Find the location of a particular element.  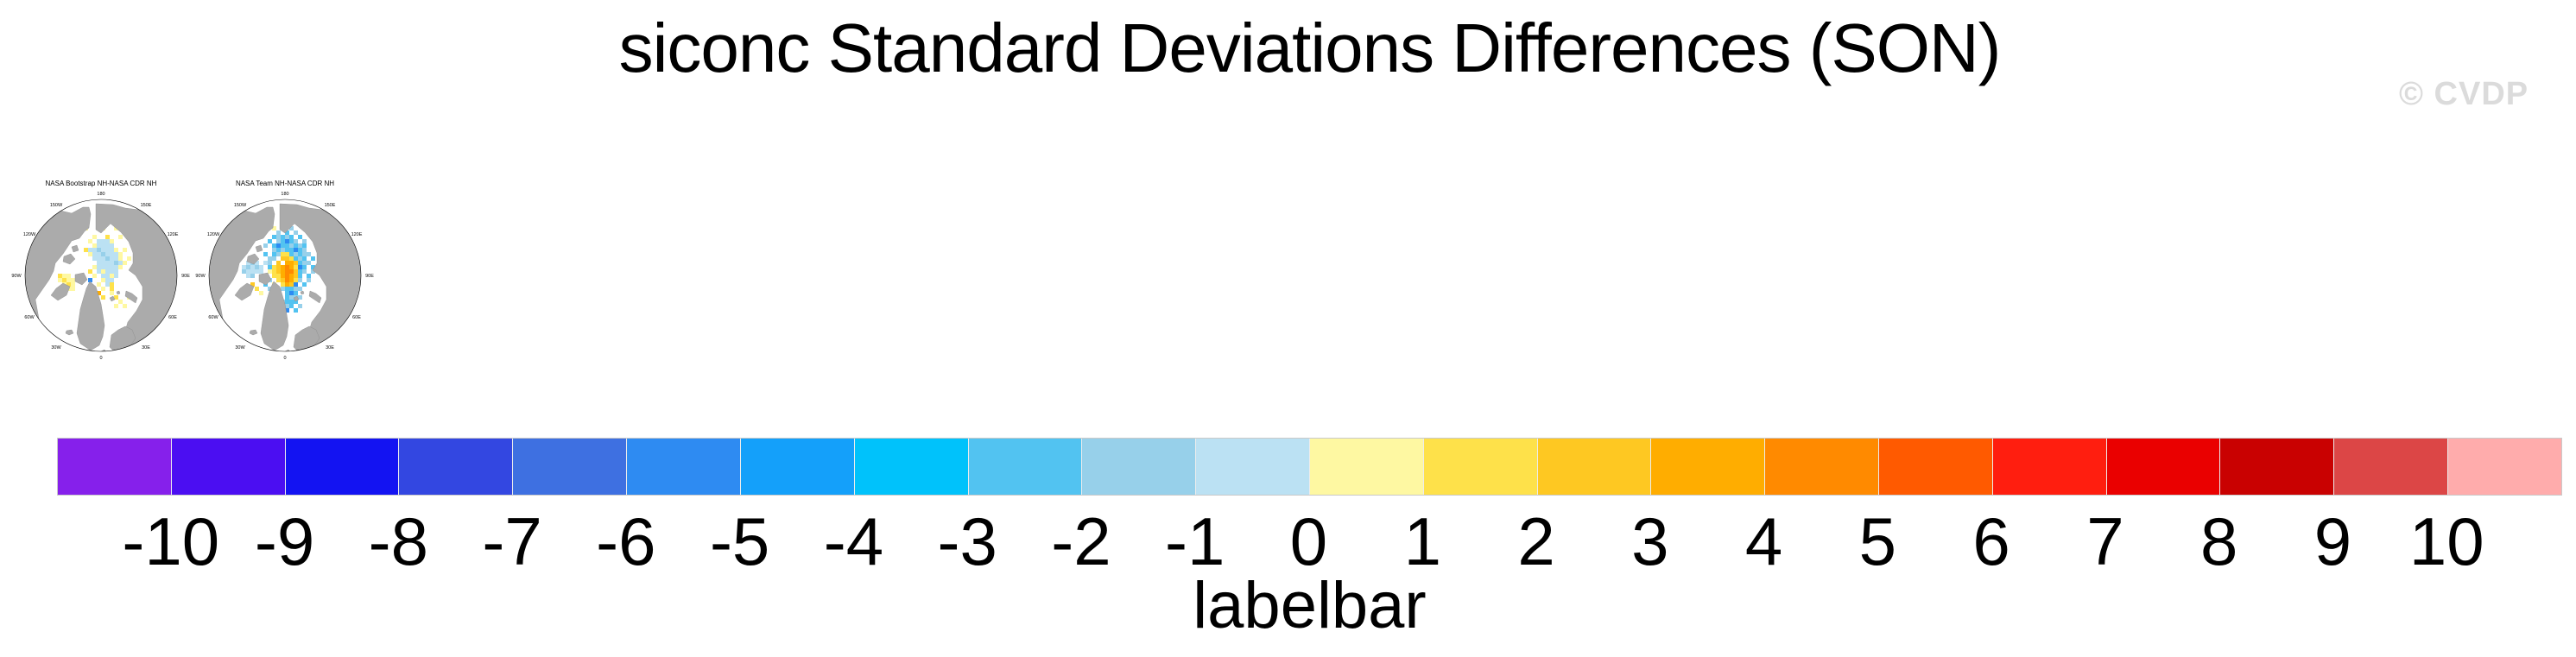

labelbar-tick-label: -9 is located at coordinates (284, 541).